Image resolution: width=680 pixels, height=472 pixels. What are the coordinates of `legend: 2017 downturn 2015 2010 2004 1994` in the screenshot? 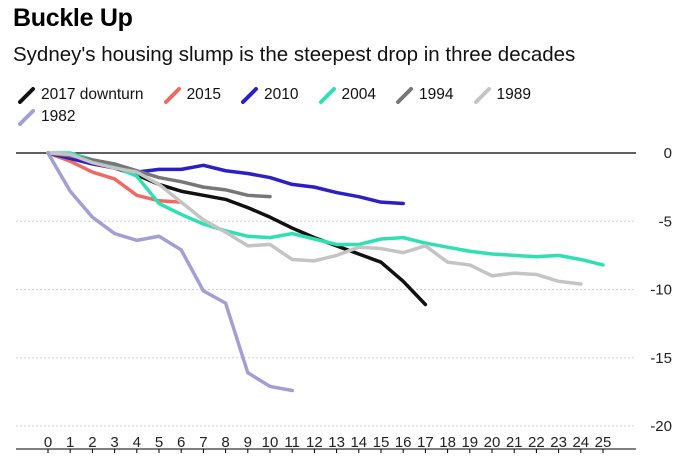 It's located at (338, 106).